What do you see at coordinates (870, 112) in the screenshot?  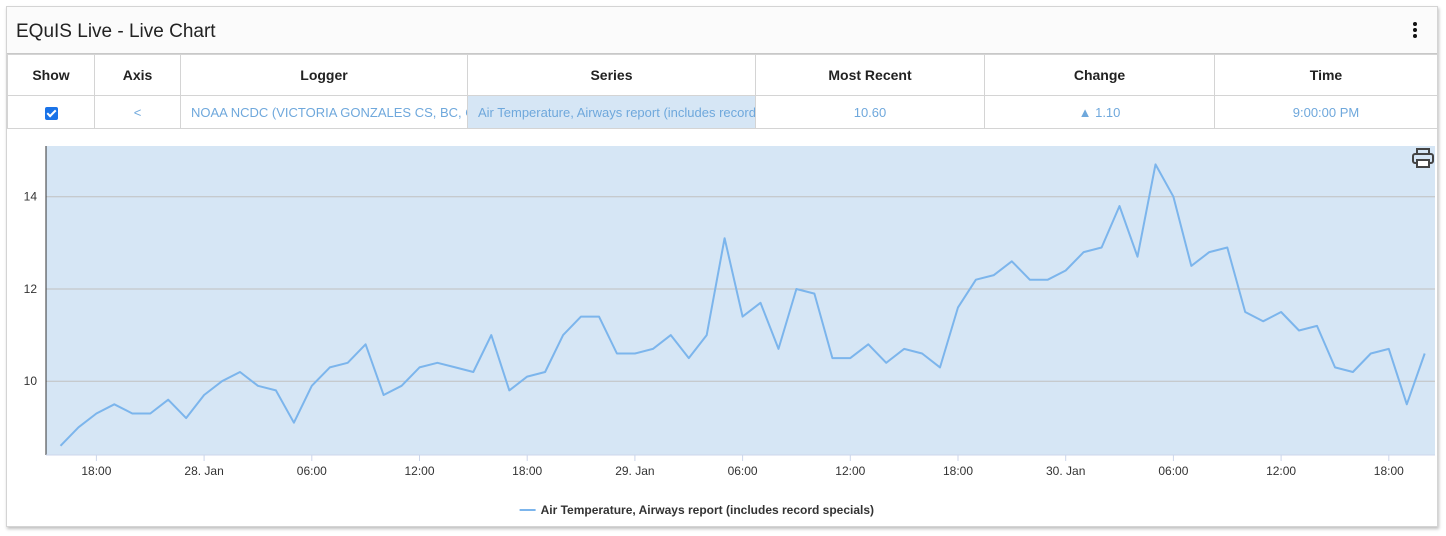 I see `most-recent-cell: 10.60` at bounding box center [870, 112].